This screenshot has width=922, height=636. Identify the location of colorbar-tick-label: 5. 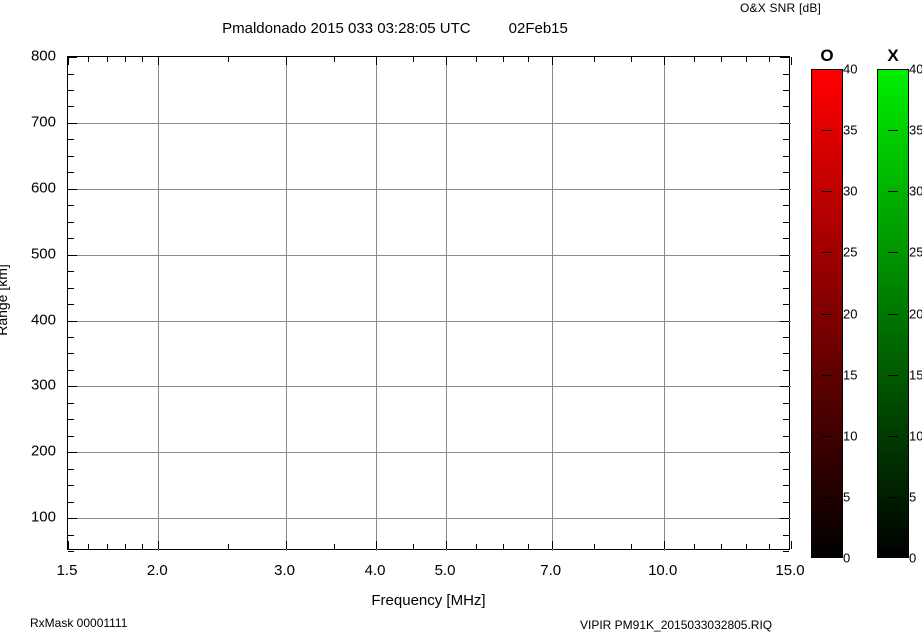
(913, 497).